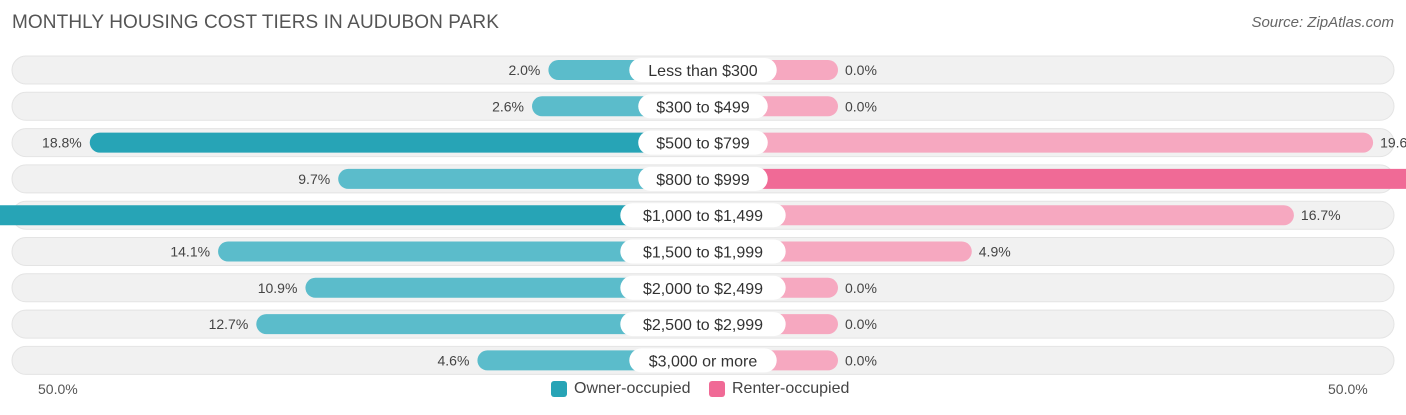 The height and width of the screenshot is (415, 1406). I want to click on category-label: $3,000 or more, so click(703, 361).